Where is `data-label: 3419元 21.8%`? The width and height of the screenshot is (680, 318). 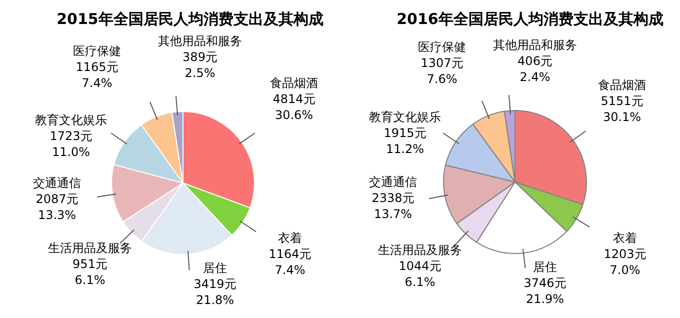 data-label: 3419元 21.8% is located at coordinates (215, 292).